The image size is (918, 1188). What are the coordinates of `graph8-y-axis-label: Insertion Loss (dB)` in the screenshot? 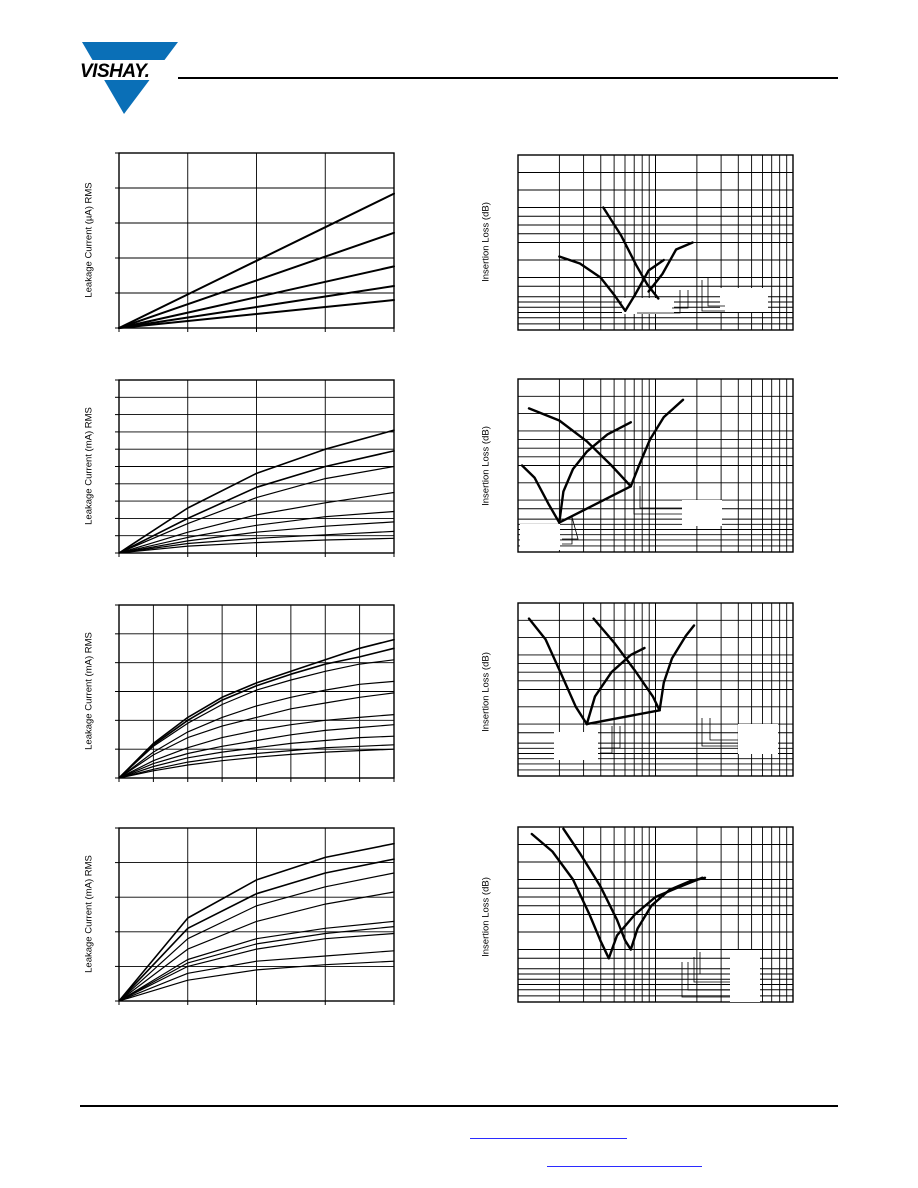 It's located at (486, 917).